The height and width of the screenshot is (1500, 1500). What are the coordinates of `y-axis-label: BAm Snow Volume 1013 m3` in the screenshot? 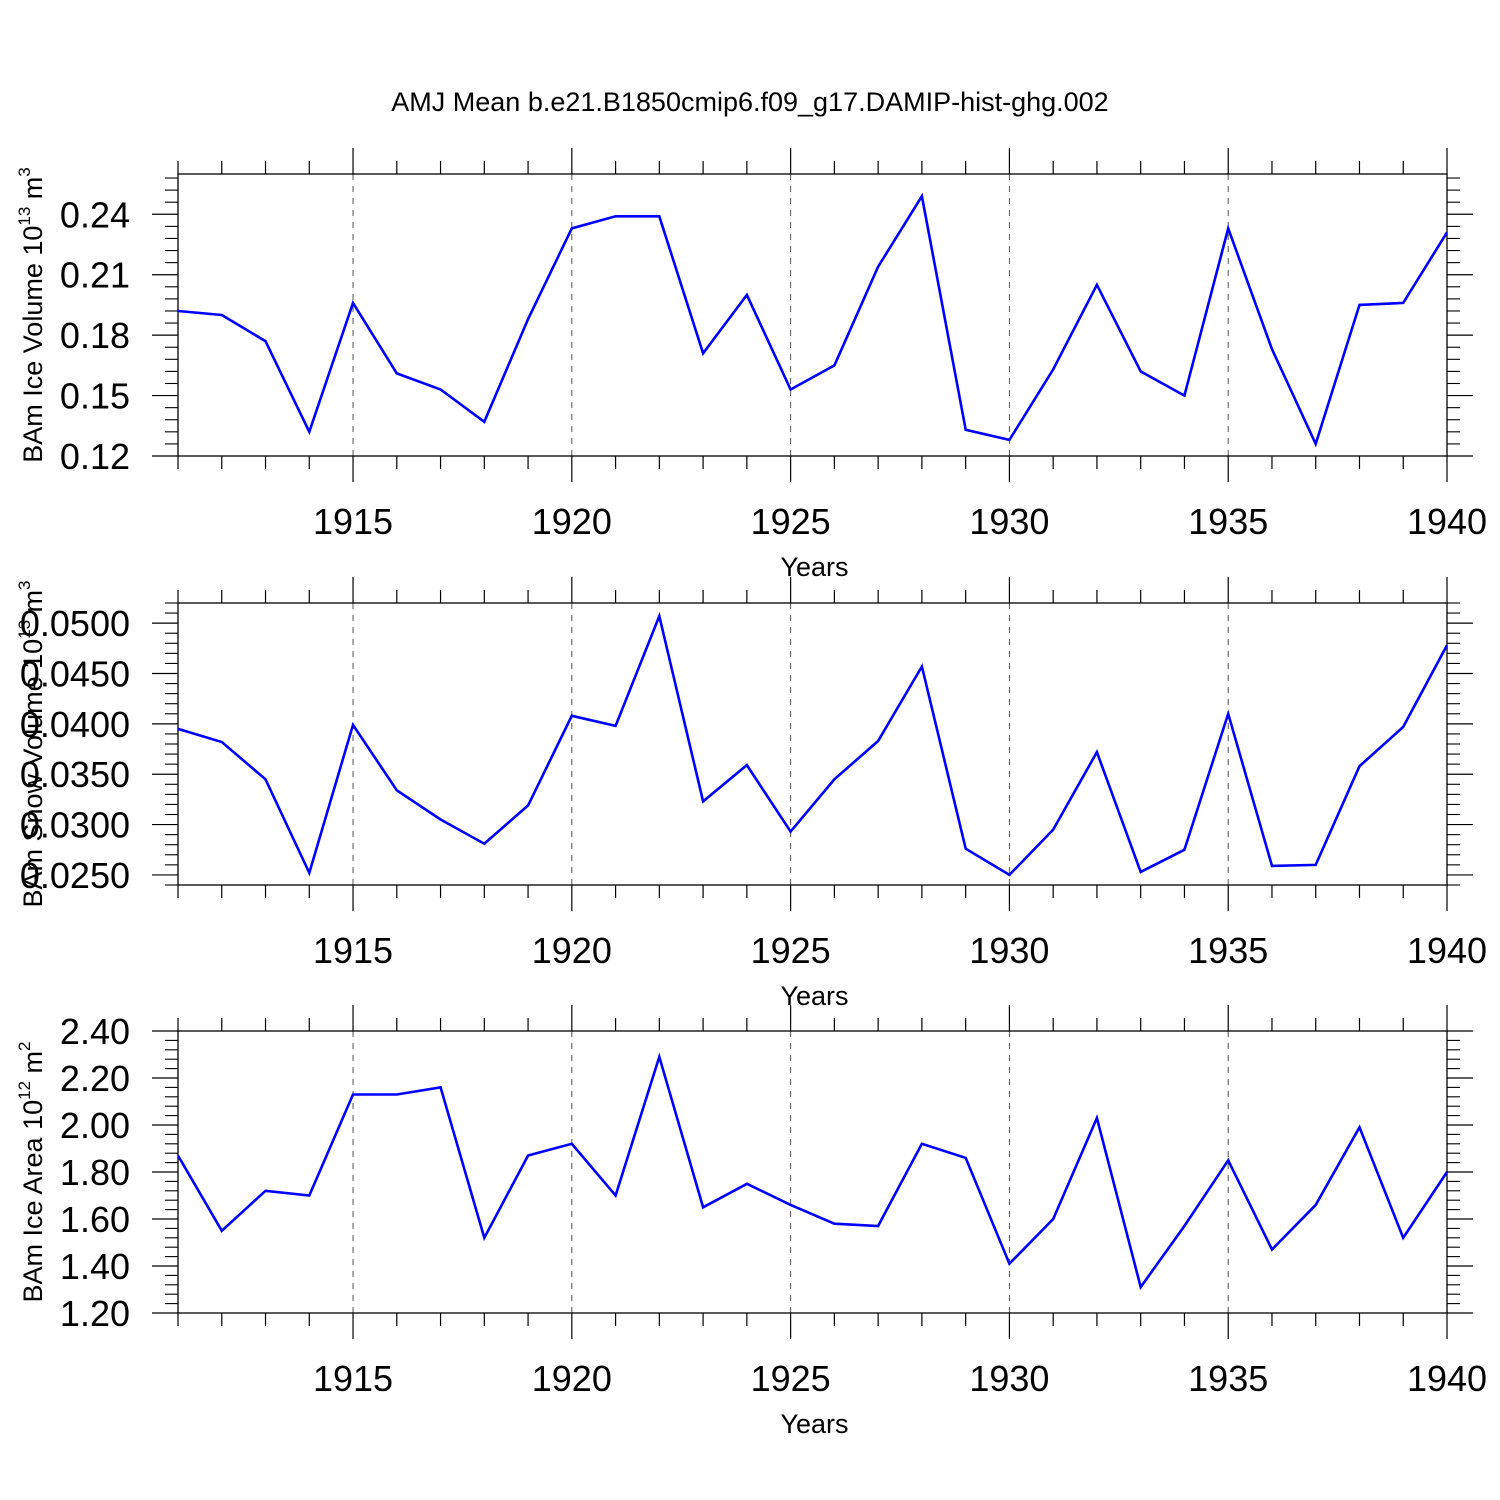 It's located at (31, 743).